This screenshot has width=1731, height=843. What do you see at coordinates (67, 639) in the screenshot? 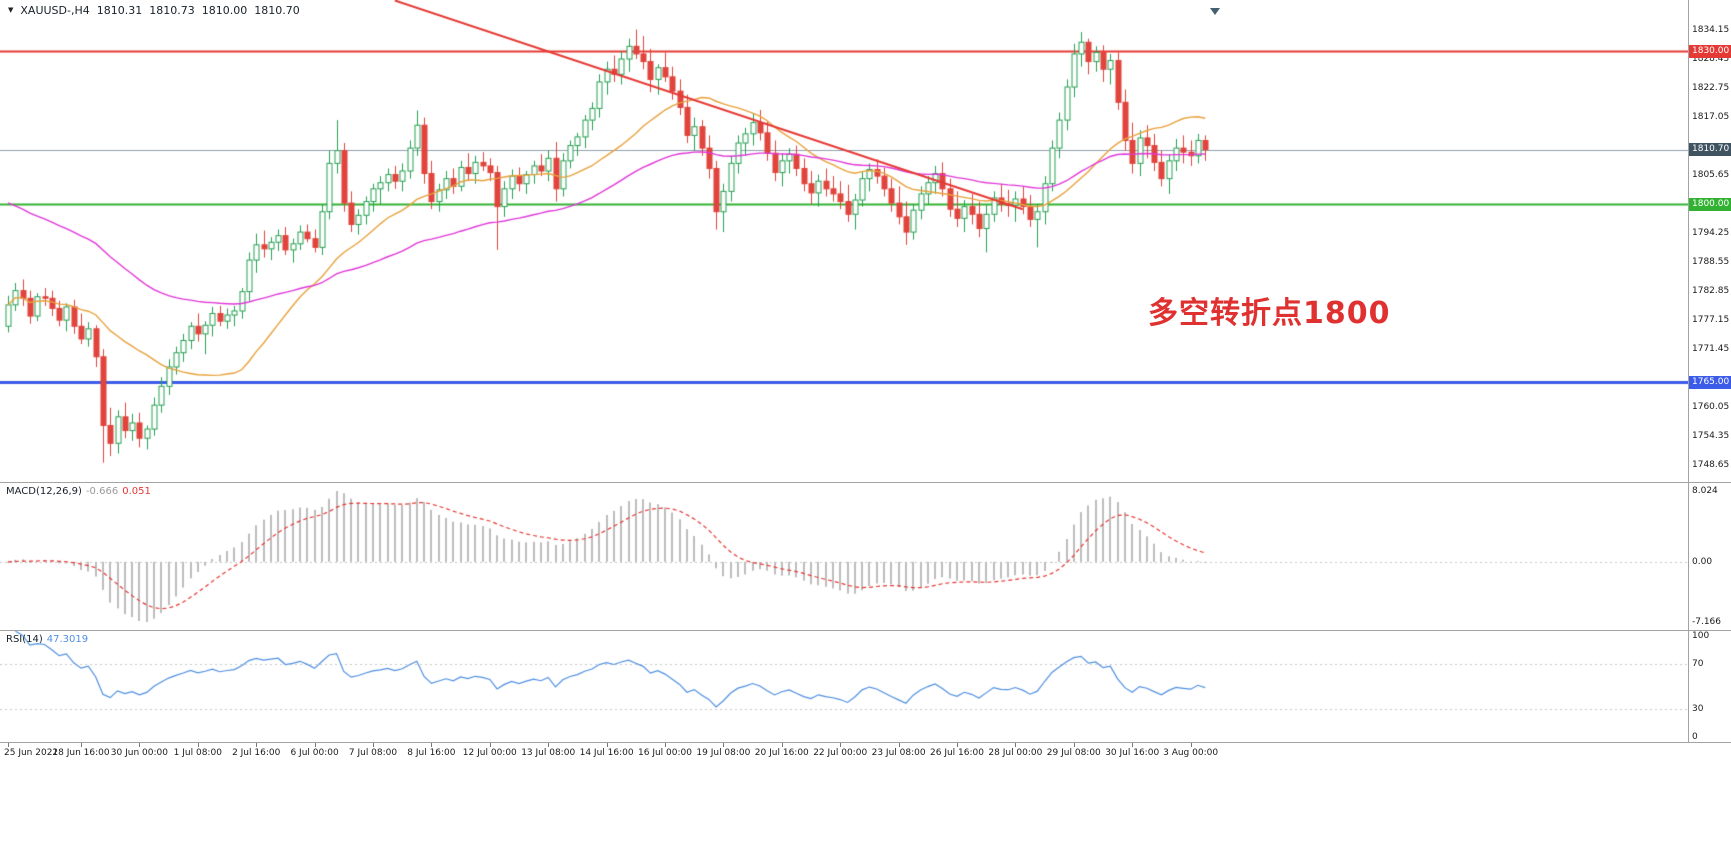
I see `rsi-value: 47.3019` at bounding box center [67, 639].